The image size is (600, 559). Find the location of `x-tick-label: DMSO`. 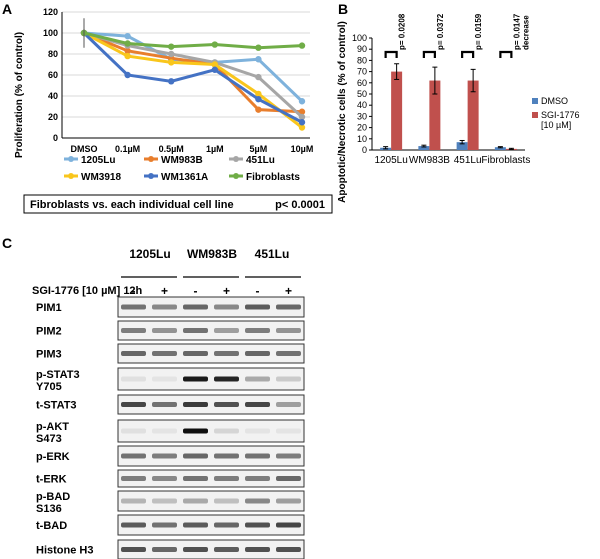

x-tick-label: DMSO is located at coordinates (84, 149).